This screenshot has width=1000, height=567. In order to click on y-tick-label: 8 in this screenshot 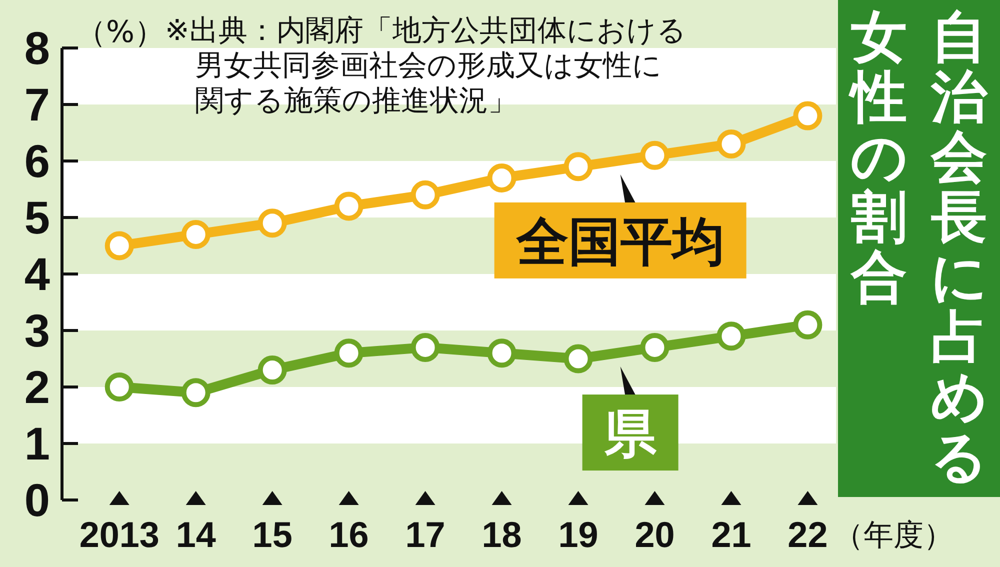, I will do `click(37, 48)`.